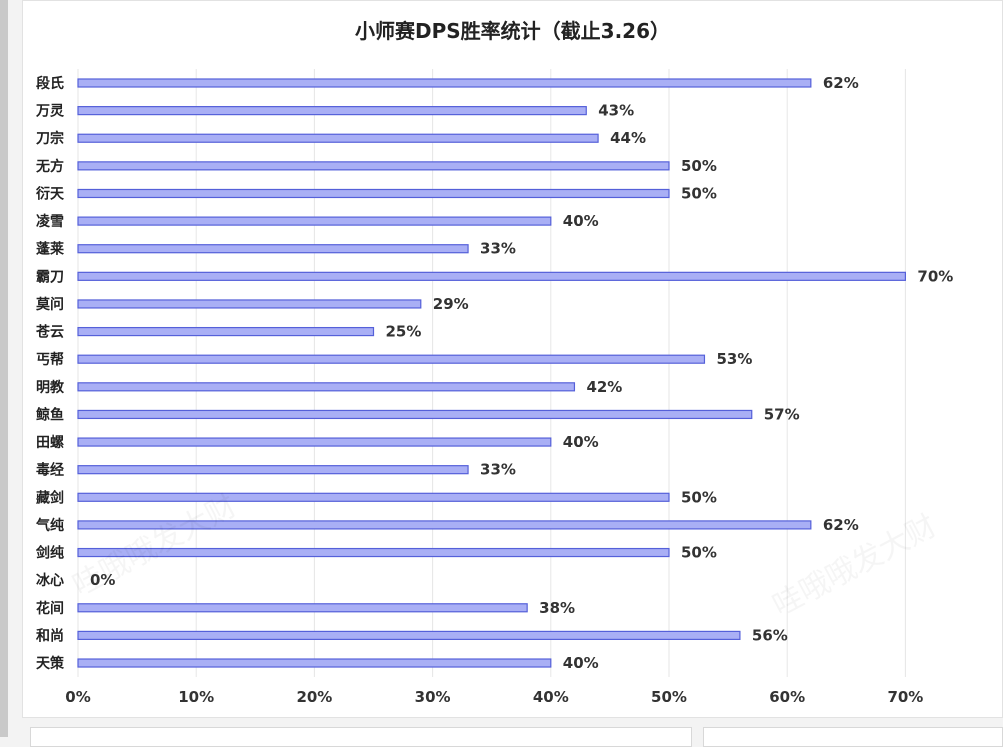  What do you see at coordinates (782, 414) in the screenshot?
I see `value-label: 57%` at bounding box center [782, 414].